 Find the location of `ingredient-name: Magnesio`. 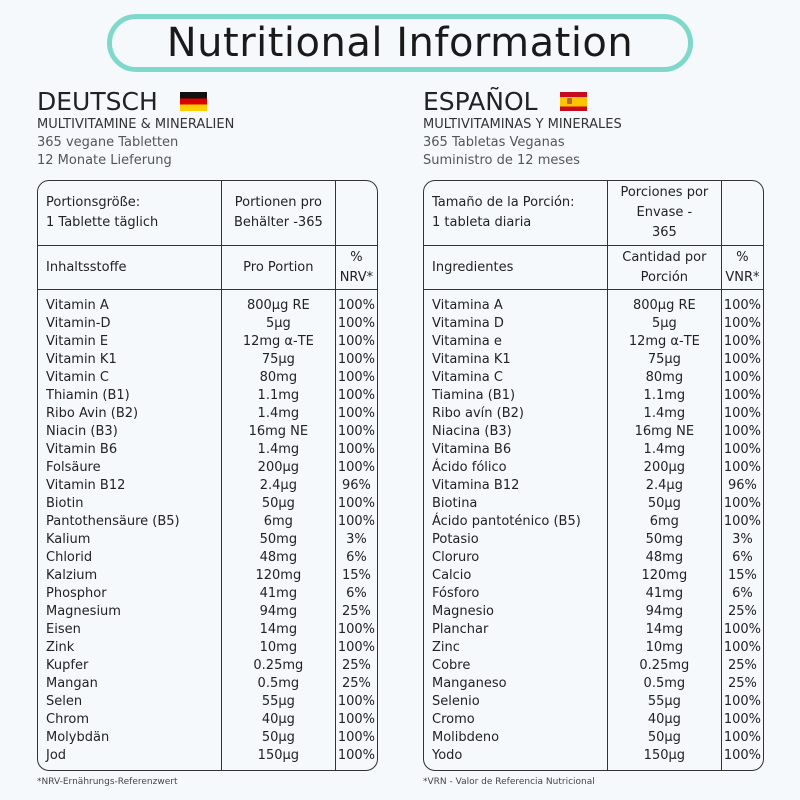

ingredient-name: Magnesio is located at coordinates (463, 611).